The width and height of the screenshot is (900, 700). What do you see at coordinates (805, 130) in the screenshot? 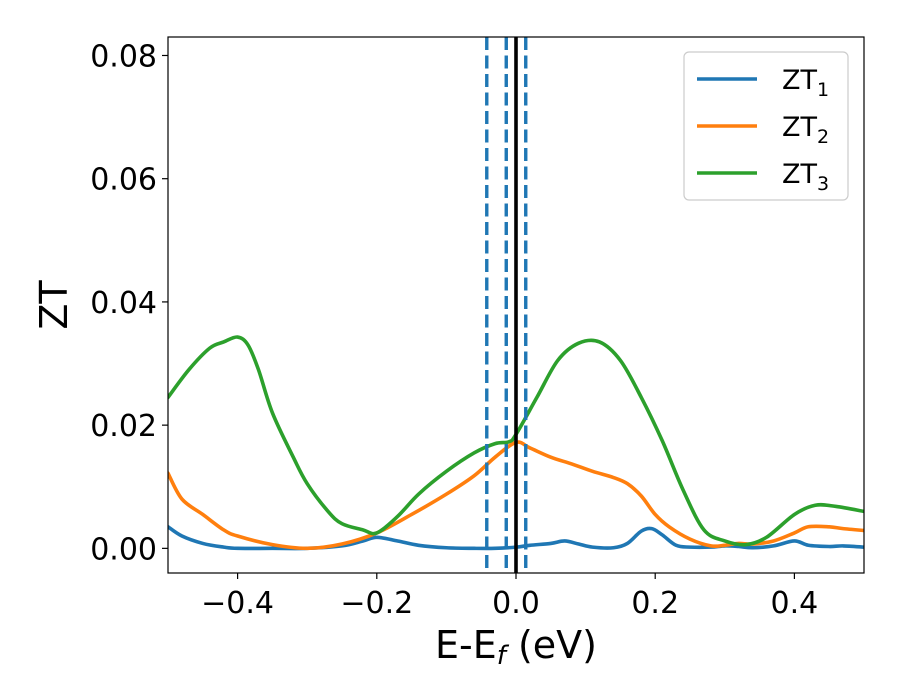
I see `legend-label-zt2: ZT2` at bounding box center [805, 130].